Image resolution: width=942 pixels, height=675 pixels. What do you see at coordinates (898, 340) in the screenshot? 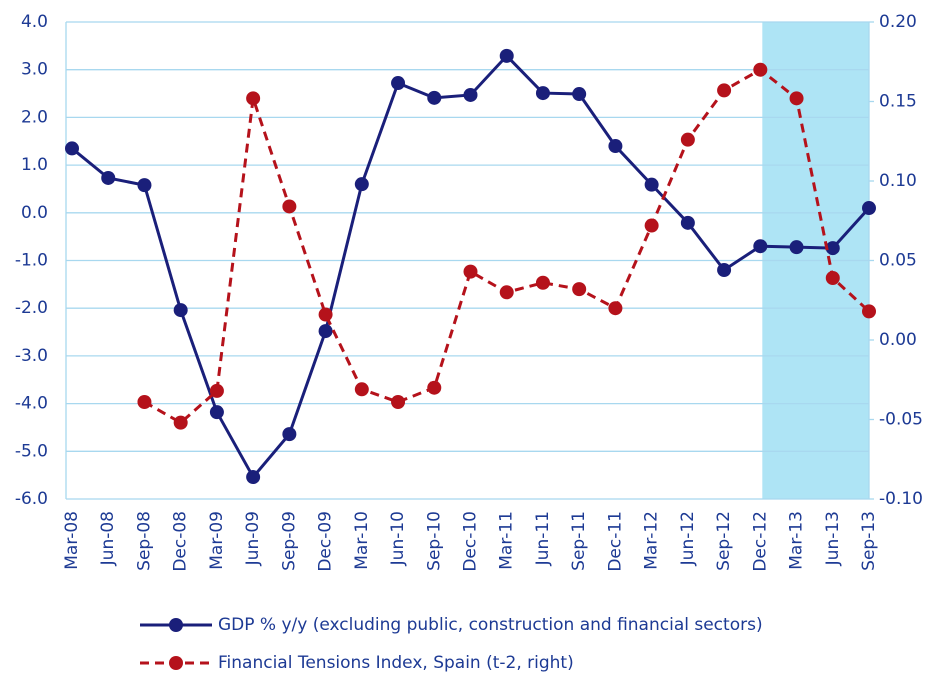
I see `y2-tick-label: 0.00` at bounding box center [898, 340].